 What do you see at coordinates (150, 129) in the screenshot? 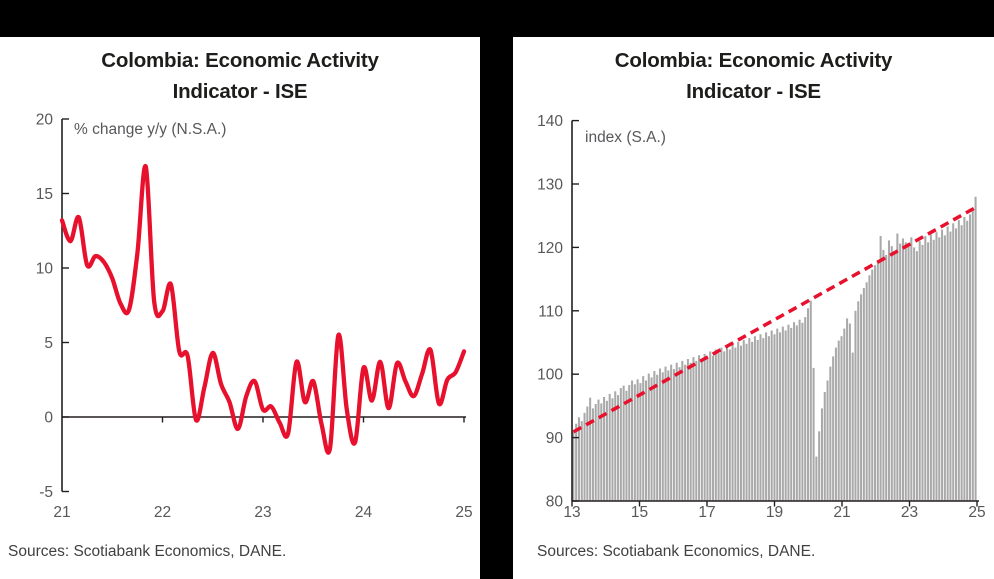
I see `y-axis-unit-label: % change y/y (N.S.A.)` at bounding box center [150, 129].